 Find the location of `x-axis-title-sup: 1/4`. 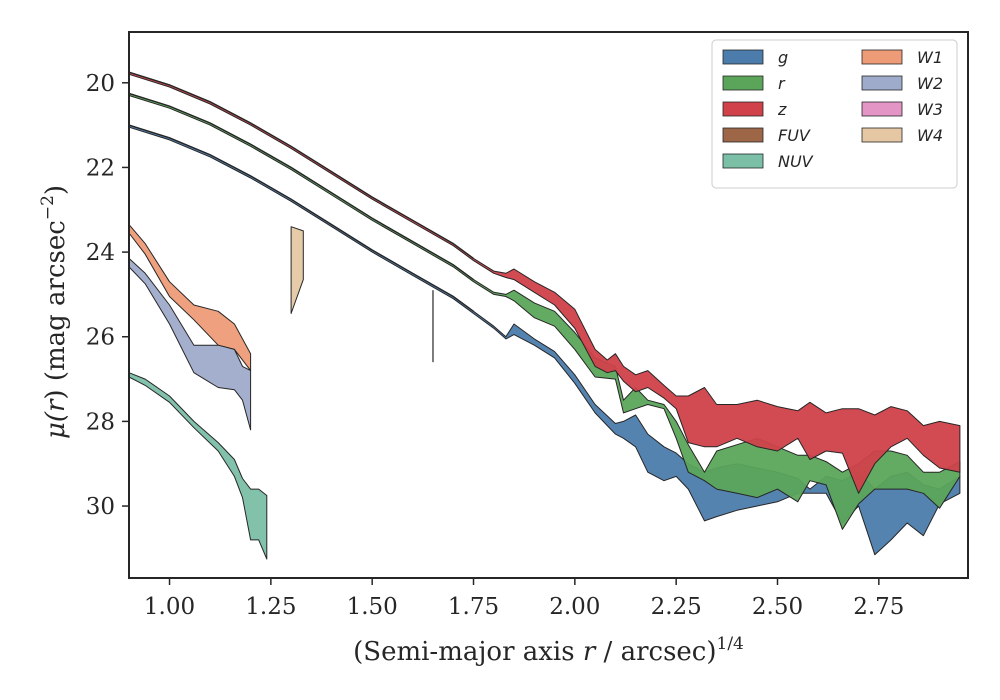

x-axis-title-sup: 1/4 is located at coordinates (730, 644).